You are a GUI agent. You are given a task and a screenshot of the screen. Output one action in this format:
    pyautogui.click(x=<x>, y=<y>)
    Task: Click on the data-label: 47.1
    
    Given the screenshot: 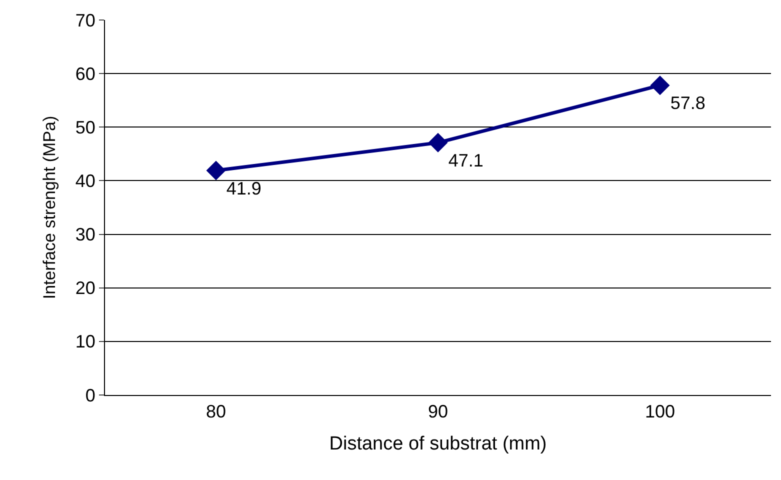 What is the action you would take?
    pyautogui.click(x=466, y=160)
    